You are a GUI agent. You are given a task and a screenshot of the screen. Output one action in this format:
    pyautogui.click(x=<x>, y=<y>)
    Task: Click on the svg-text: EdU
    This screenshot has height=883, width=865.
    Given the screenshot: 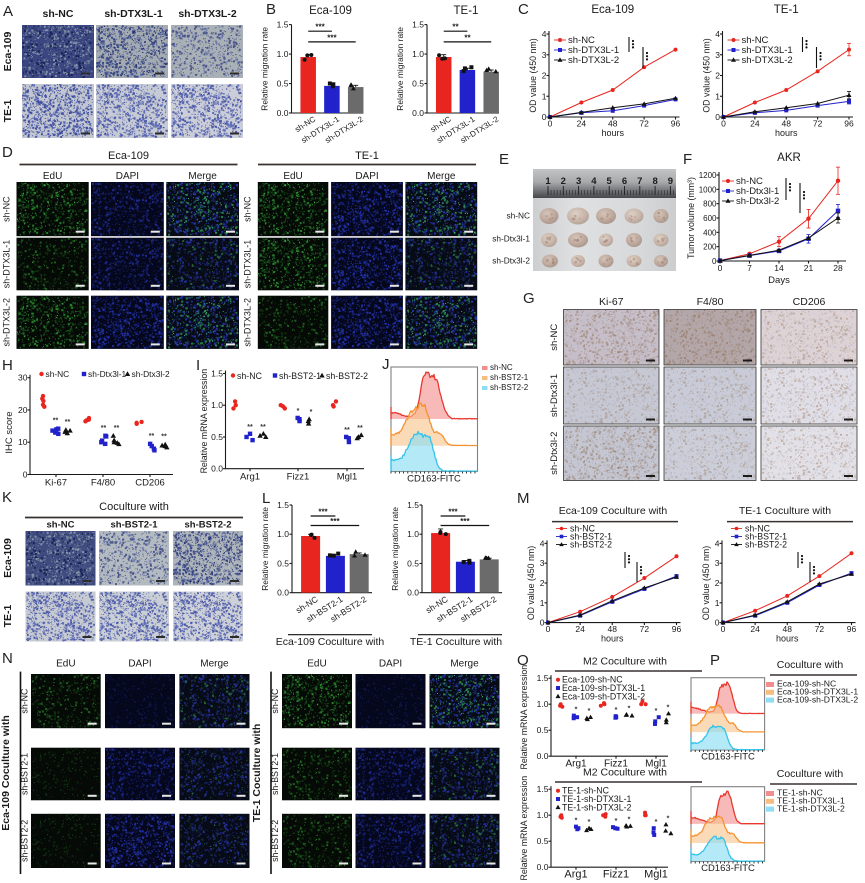 What is the action you would take?
    pyautogui.click(x=52, y=176)
    